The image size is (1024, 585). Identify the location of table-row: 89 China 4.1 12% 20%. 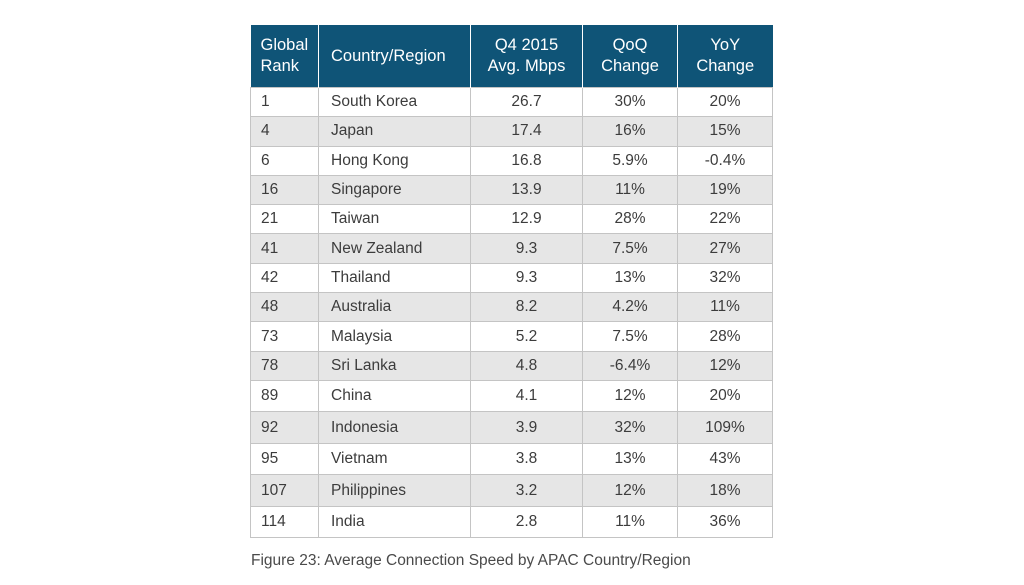
(511, 396).